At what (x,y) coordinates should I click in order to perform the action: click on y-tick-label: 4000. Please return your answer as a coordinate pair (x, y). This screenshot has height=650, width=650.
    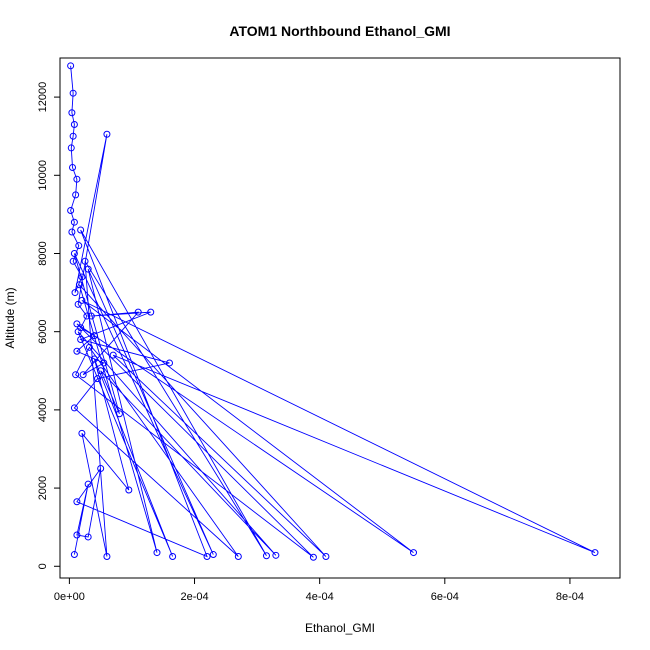
    Looking at the image, I should click on (43, 410).